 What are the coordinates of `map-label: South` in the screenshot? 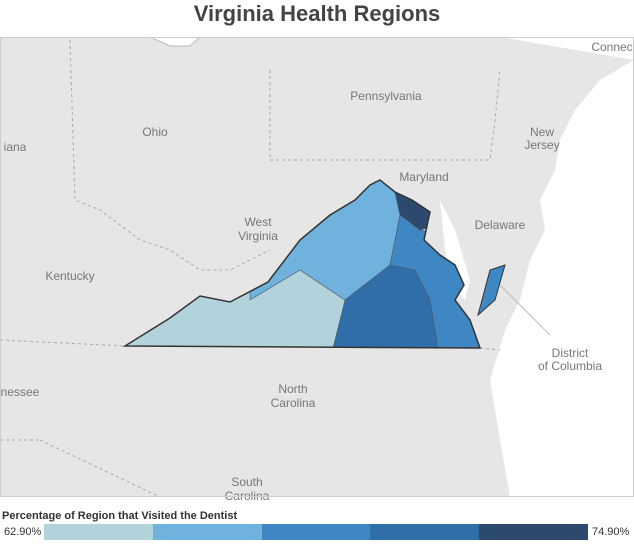 It's located at (246, 482).